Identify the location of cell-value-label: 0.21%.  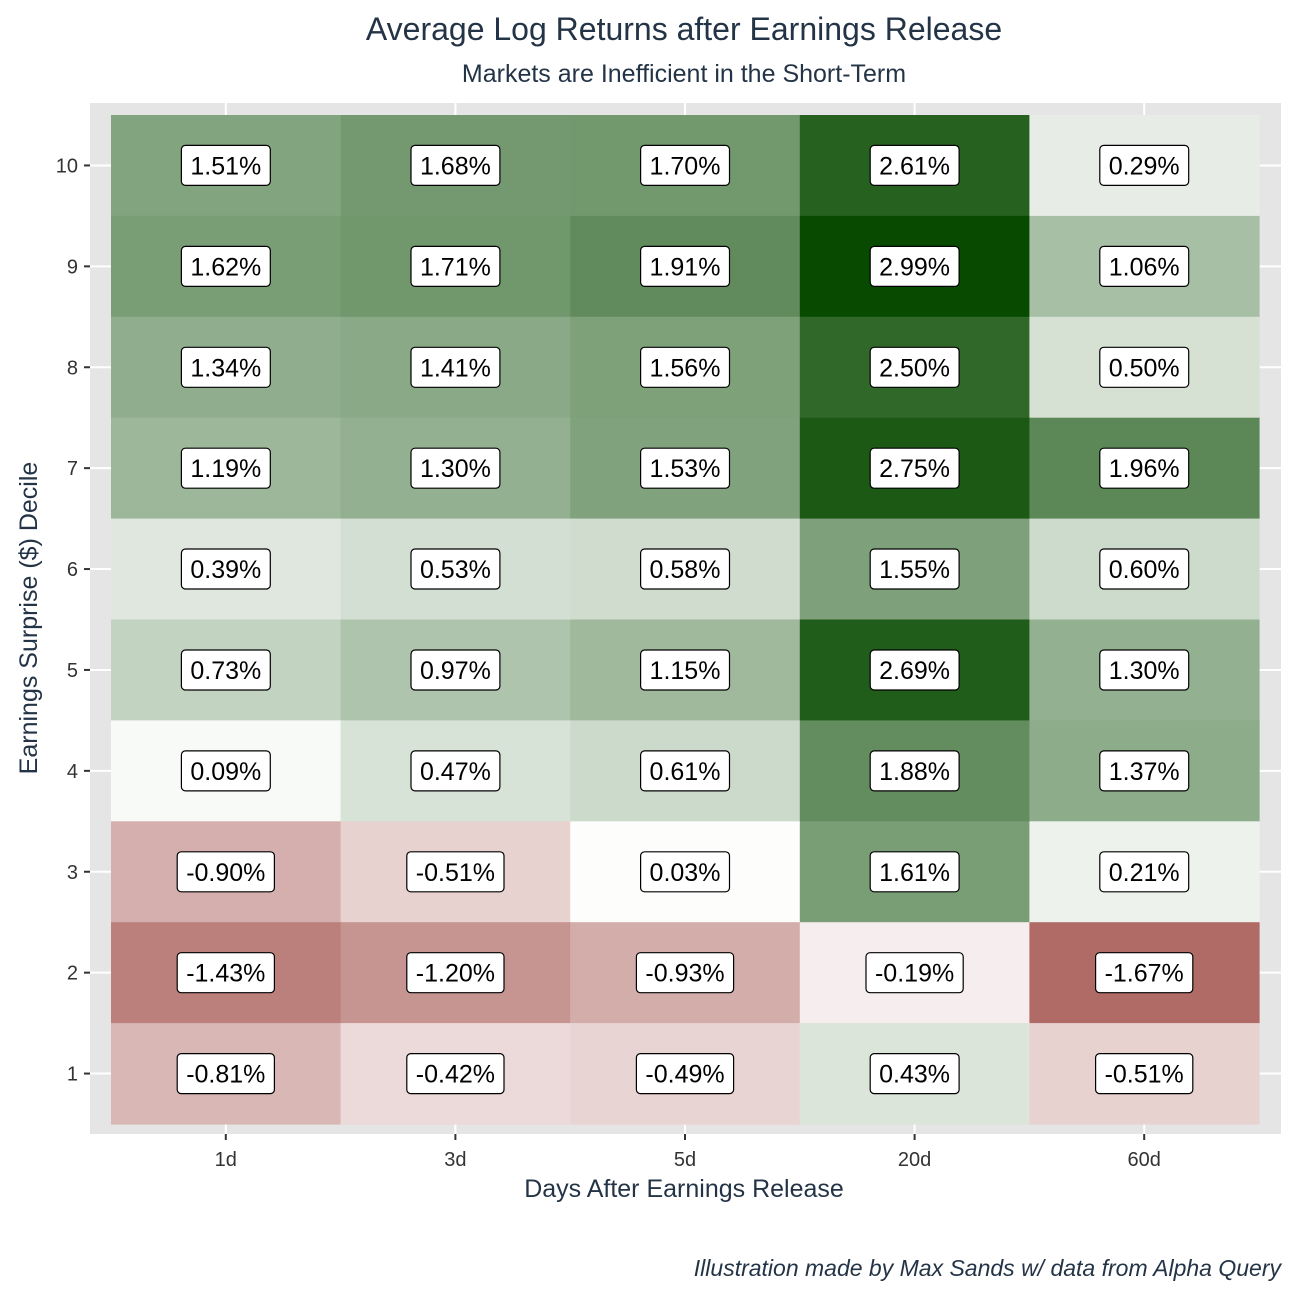
(1144, 873).